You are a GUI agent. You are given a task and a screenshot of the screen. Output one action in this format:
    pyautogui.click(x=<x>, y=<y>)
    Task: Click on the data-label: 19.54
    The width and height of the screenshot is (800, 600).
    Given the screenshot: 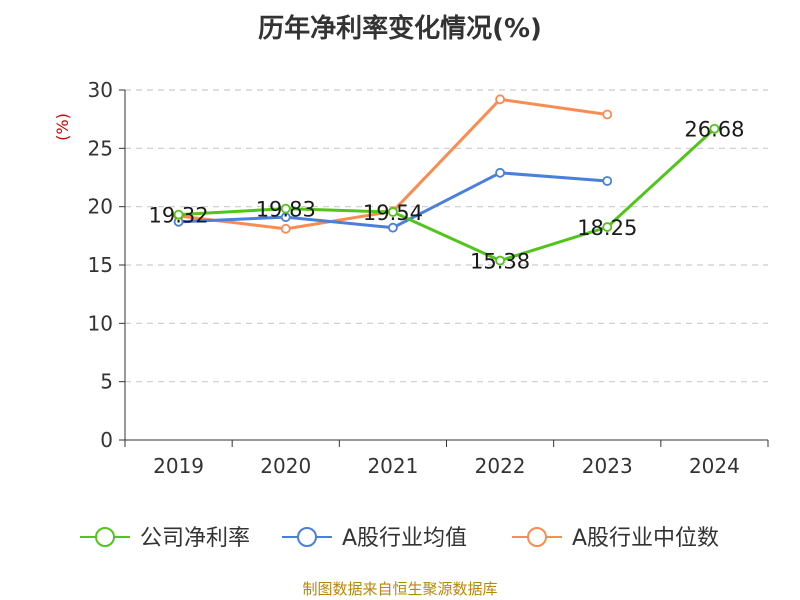 What is the action you would take?
    pyautogui.click(x=393, y=213)
    